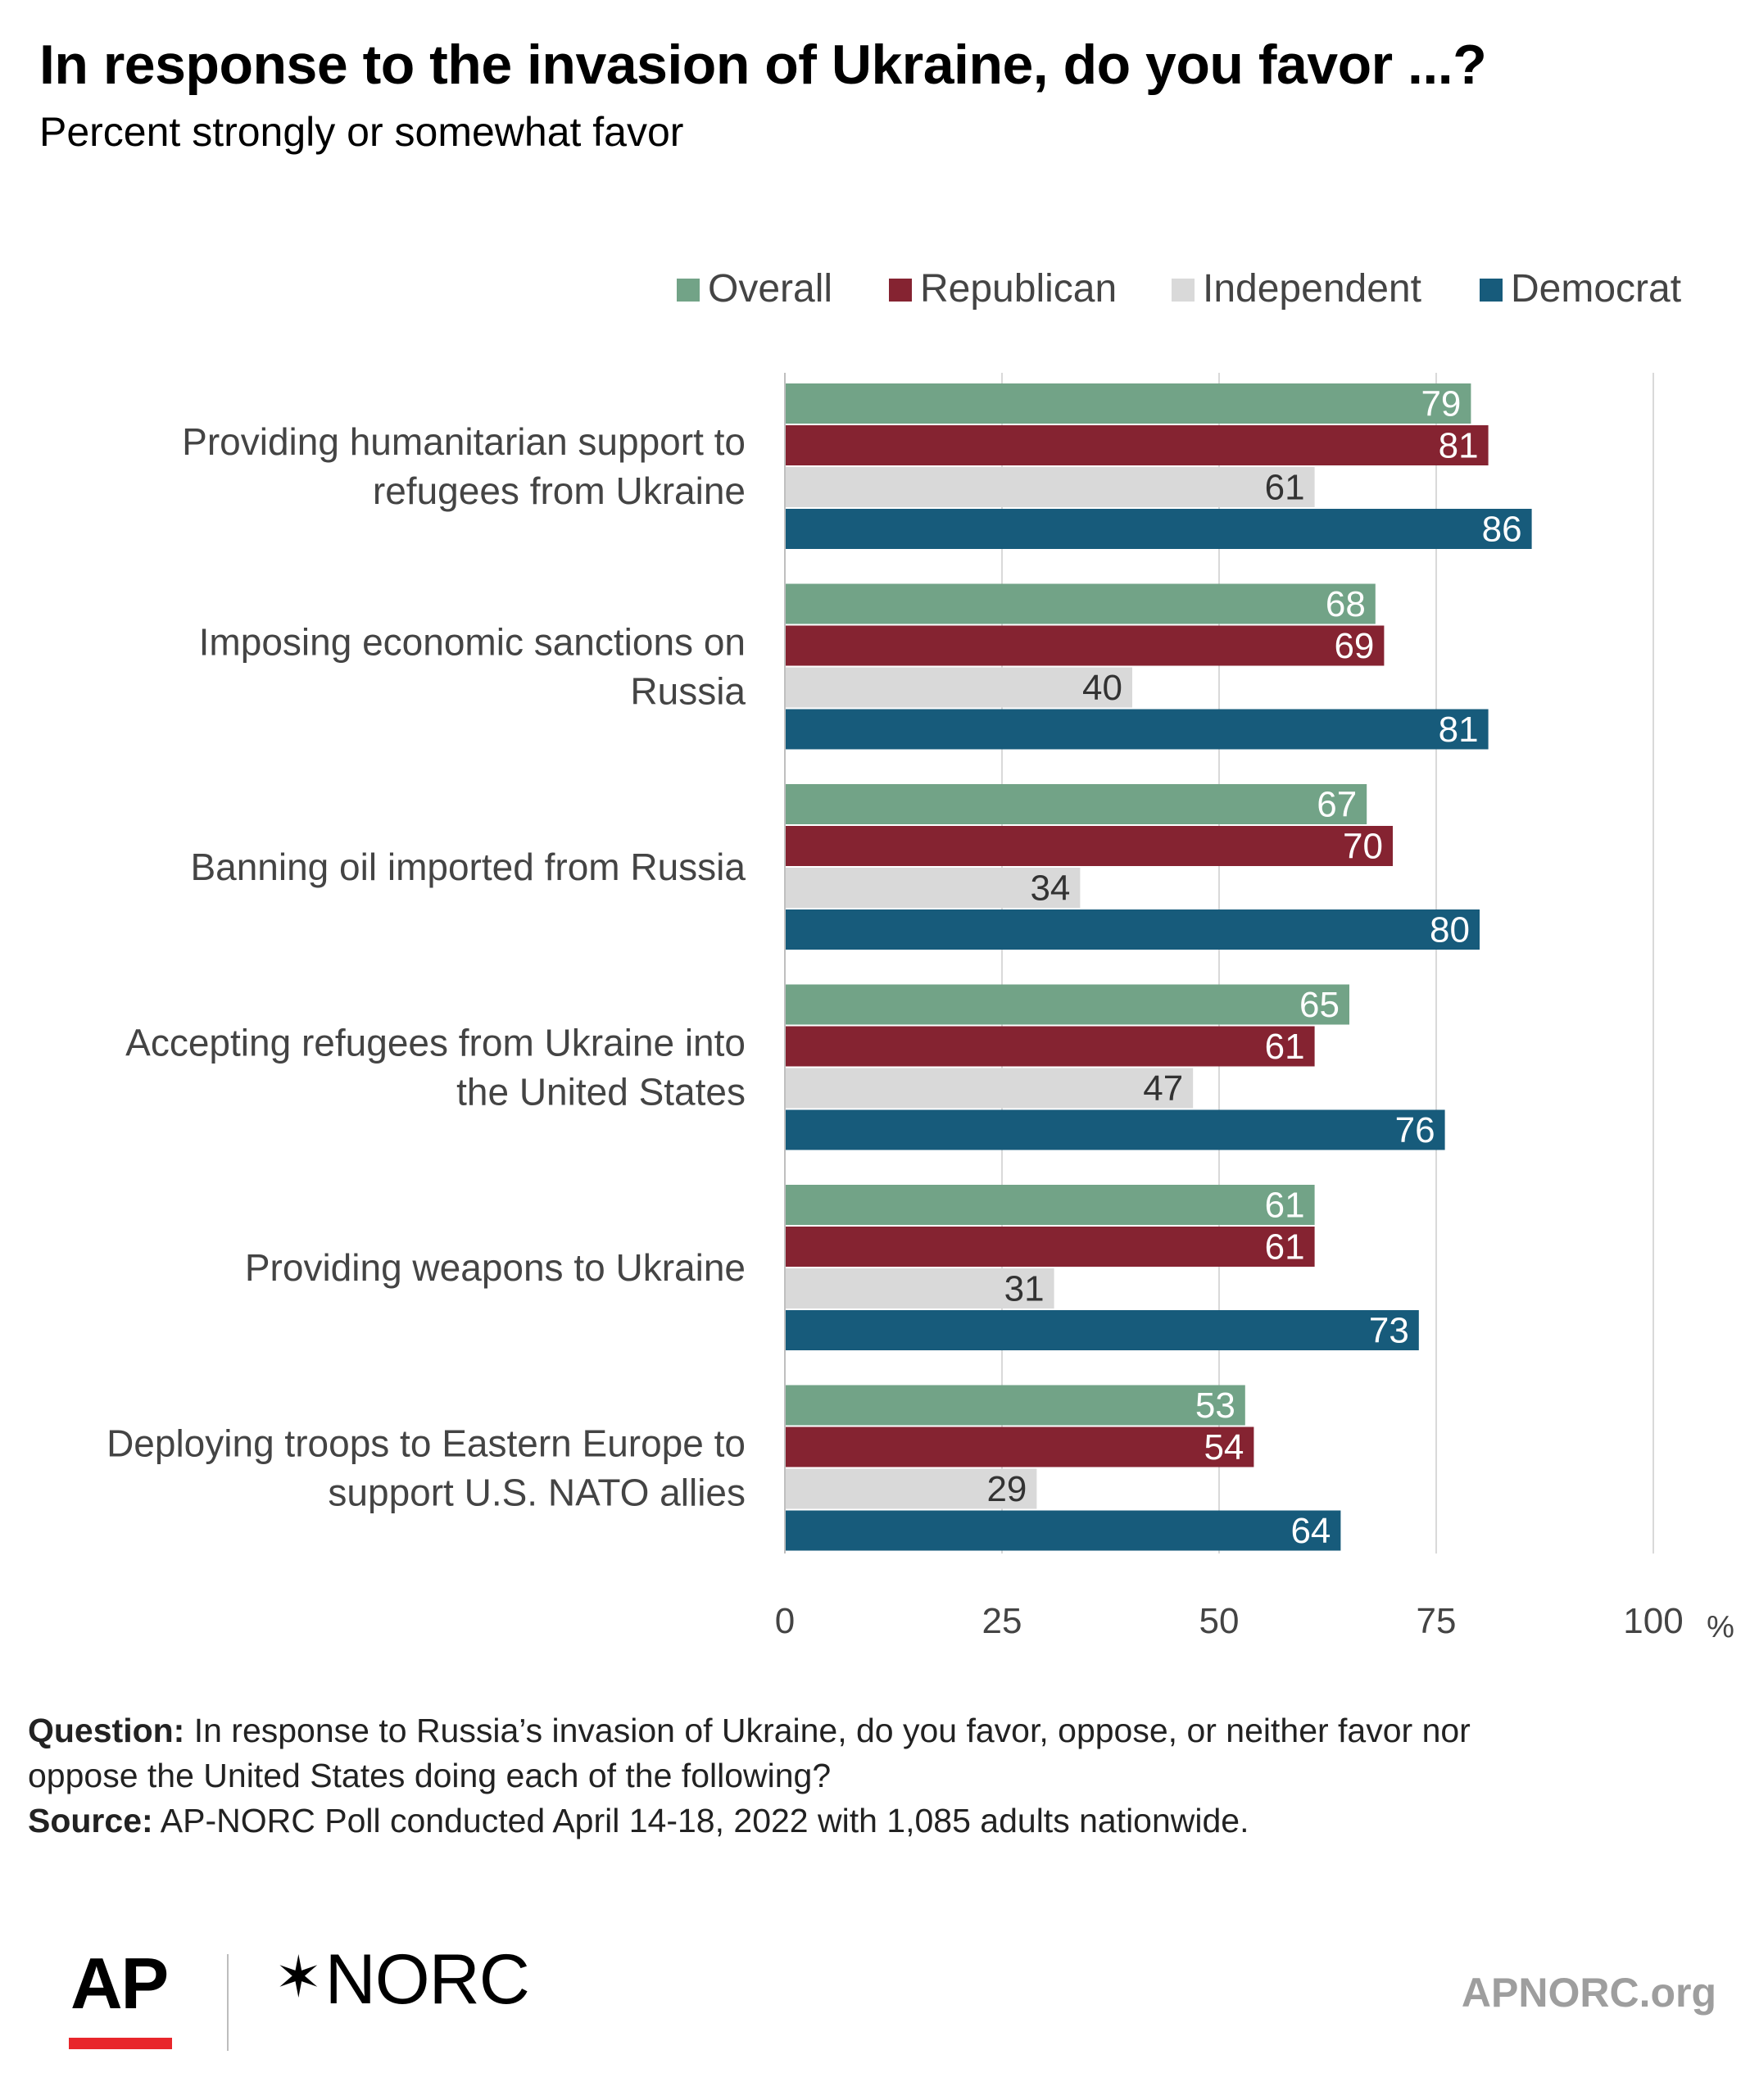 This screenshot has width=1759, height=2100. I want to click on ap-logo-underline, so click(121, 2043).